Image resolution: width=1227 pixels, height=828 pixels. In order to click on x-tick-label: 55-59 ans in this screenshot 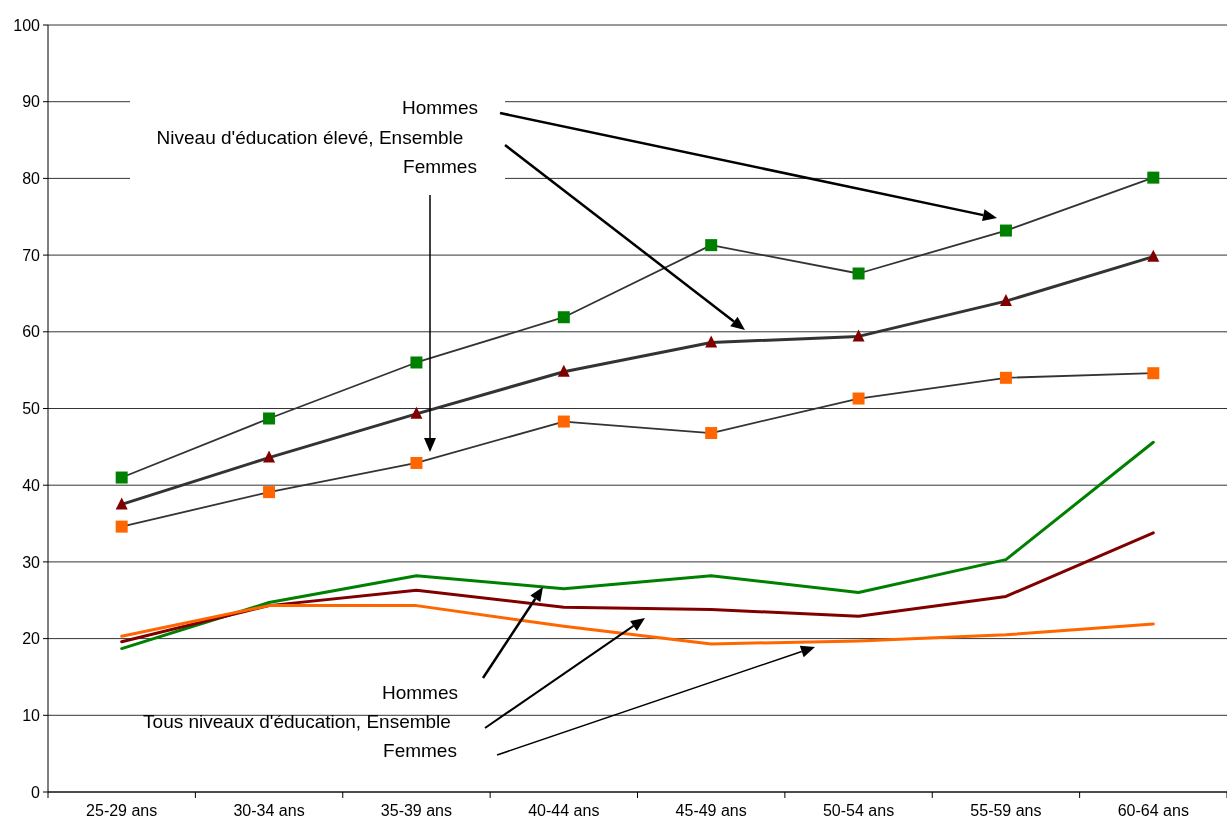, I will do `click(1006, 810)`.